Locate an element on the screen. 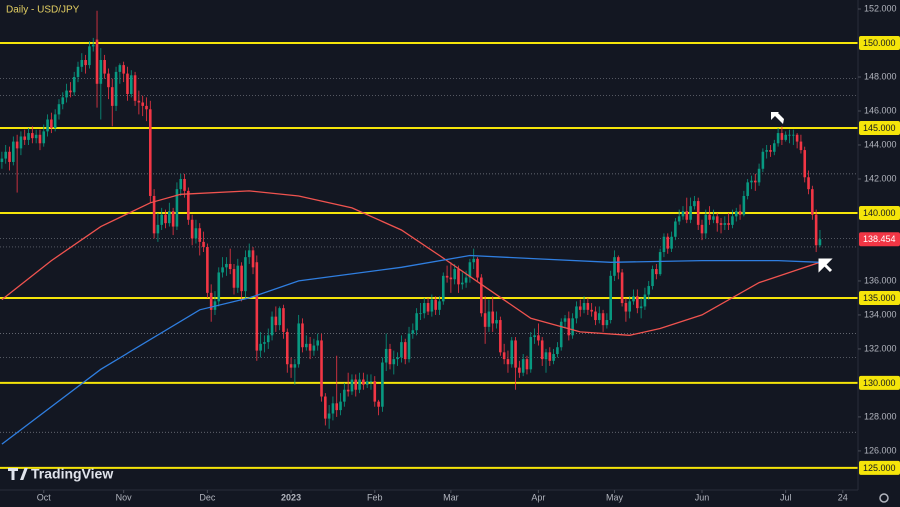 The width and height of the screenshot is (900, 507). y-tick-label: 132.000 is located at coordinates (880, 348).